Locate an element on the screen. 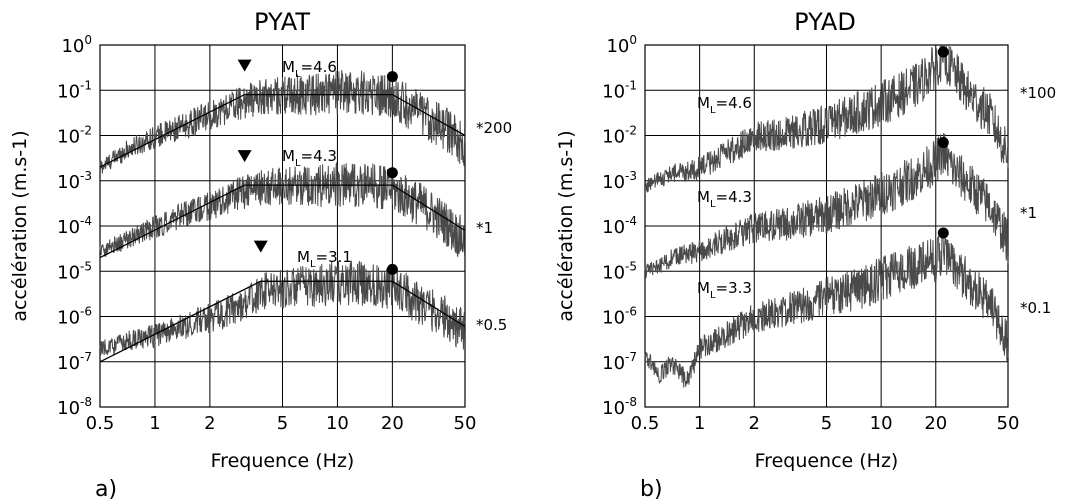 The width and height of the screenshot is (1070, 504). magnitude-label: ML=3.3 is located at coordinates (724, 290).